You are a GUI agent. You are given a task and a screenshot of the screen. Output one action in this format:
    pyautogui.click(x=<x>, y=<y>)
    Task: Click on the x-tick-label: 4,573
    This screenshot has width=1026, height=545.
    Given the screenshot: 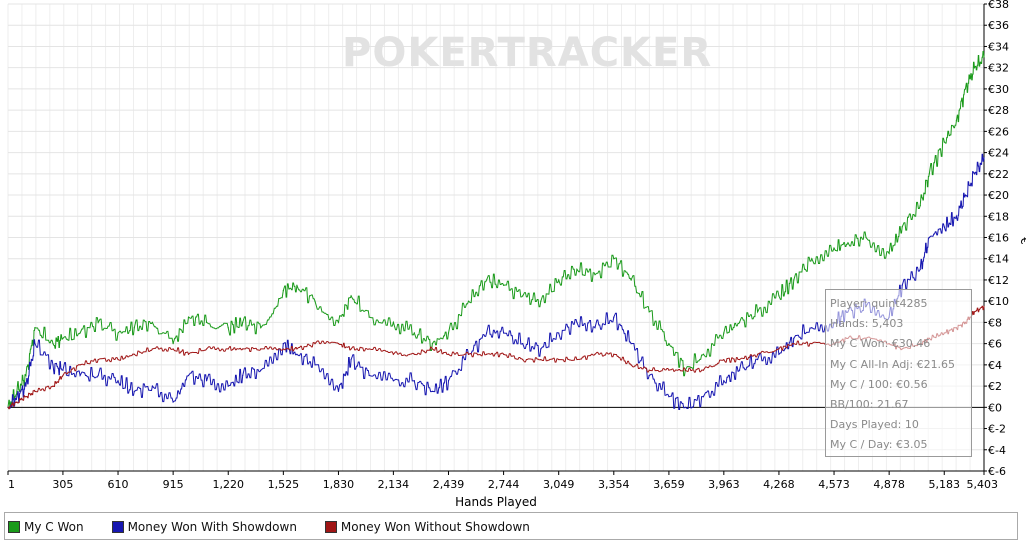 What is the action you would take?
    pyautogui.click(x=834, y=484)
    